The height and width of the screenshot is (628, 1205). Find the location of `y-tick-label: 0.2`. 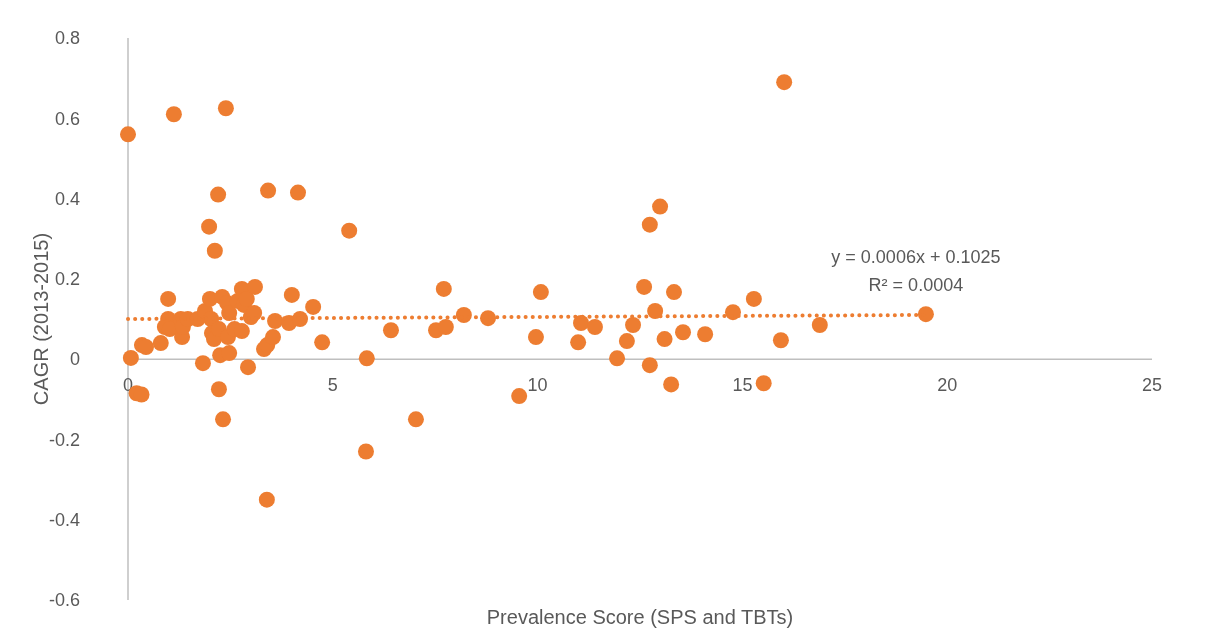

y-tick-label: 0.2 is located at coordinates (67, 279).